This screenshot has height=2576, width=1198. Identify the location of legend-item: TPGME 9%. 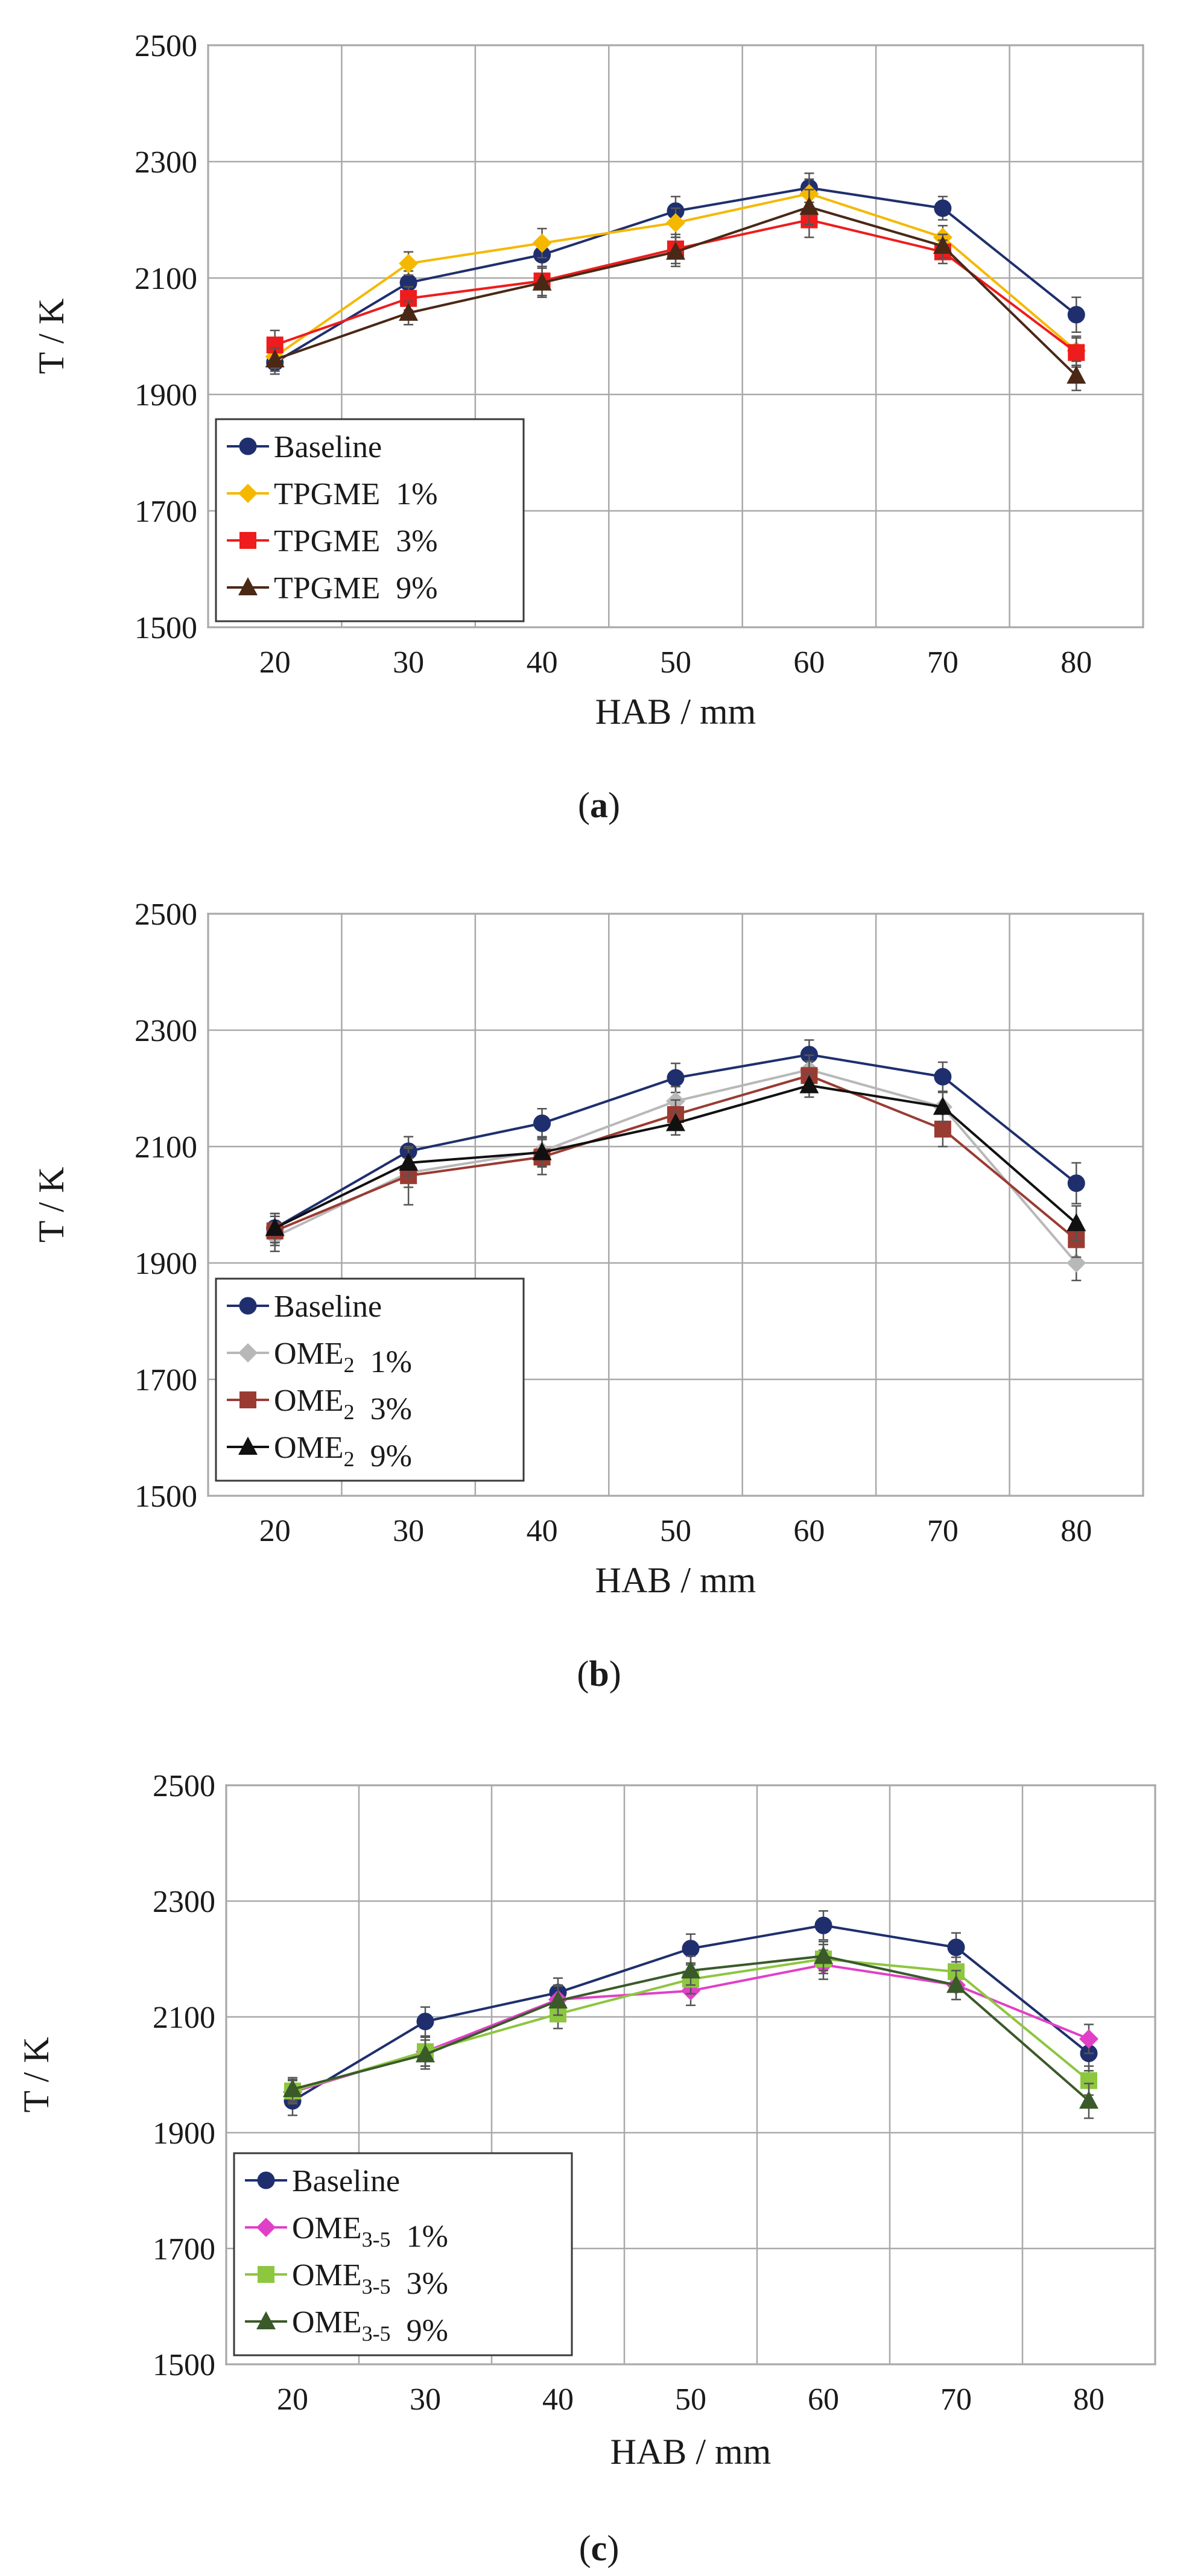
(332, 588).